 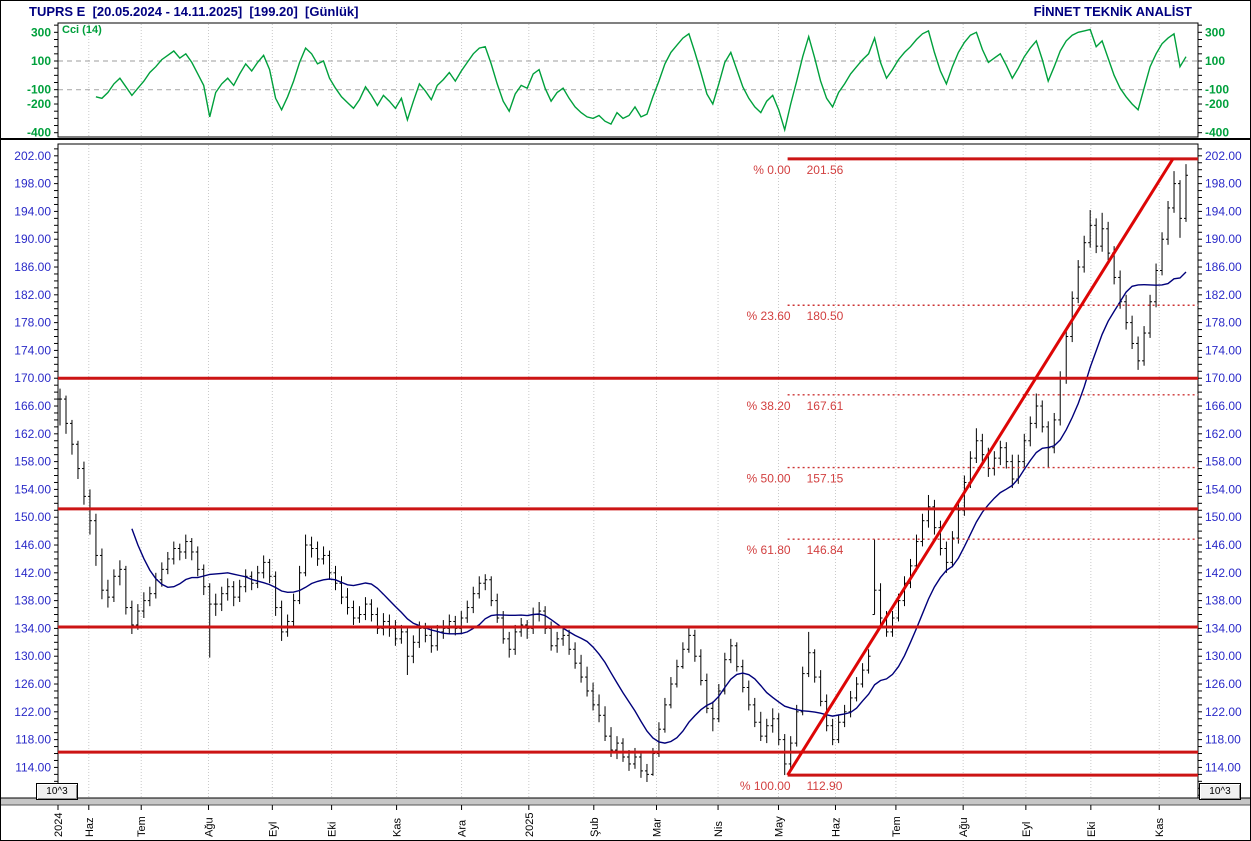 I want to click on scale-toggle-left: 10^3, so click(x=57, y=791).